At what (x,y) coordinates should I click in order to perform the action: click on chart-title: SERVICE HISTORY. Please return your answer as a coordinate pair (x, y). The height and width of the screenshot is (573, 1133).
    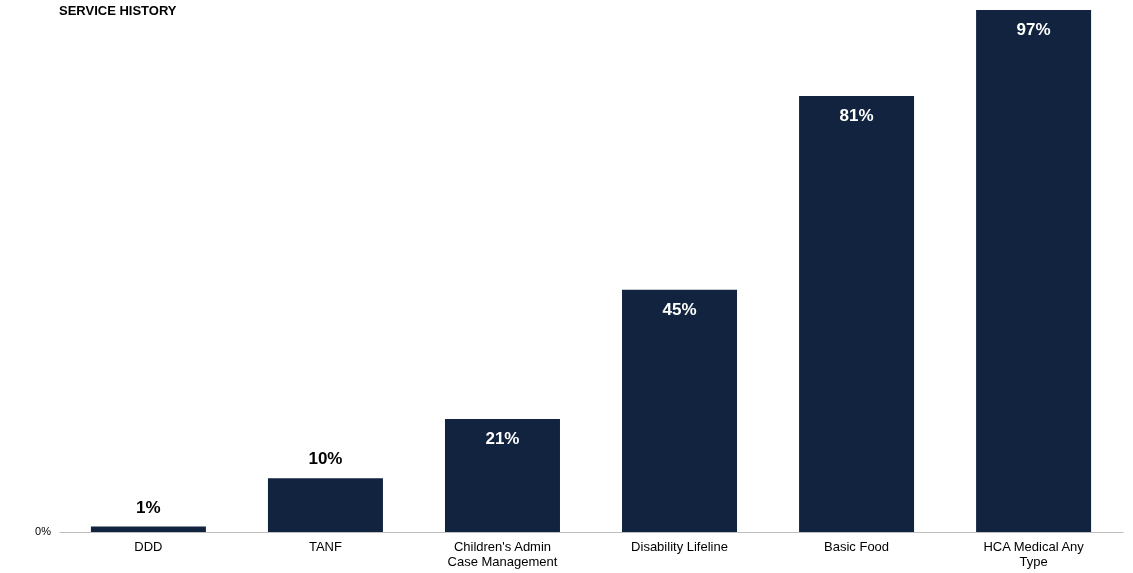
    Looking at the image, I should click on (118, 10).